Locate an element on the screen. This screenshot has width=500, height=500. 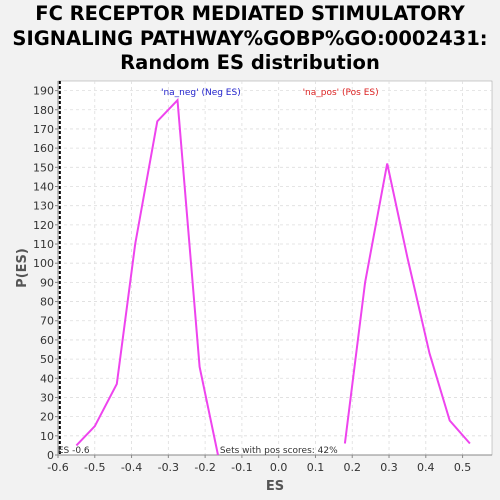
y-tick-label: 100 is located at coordinates (43, 263).